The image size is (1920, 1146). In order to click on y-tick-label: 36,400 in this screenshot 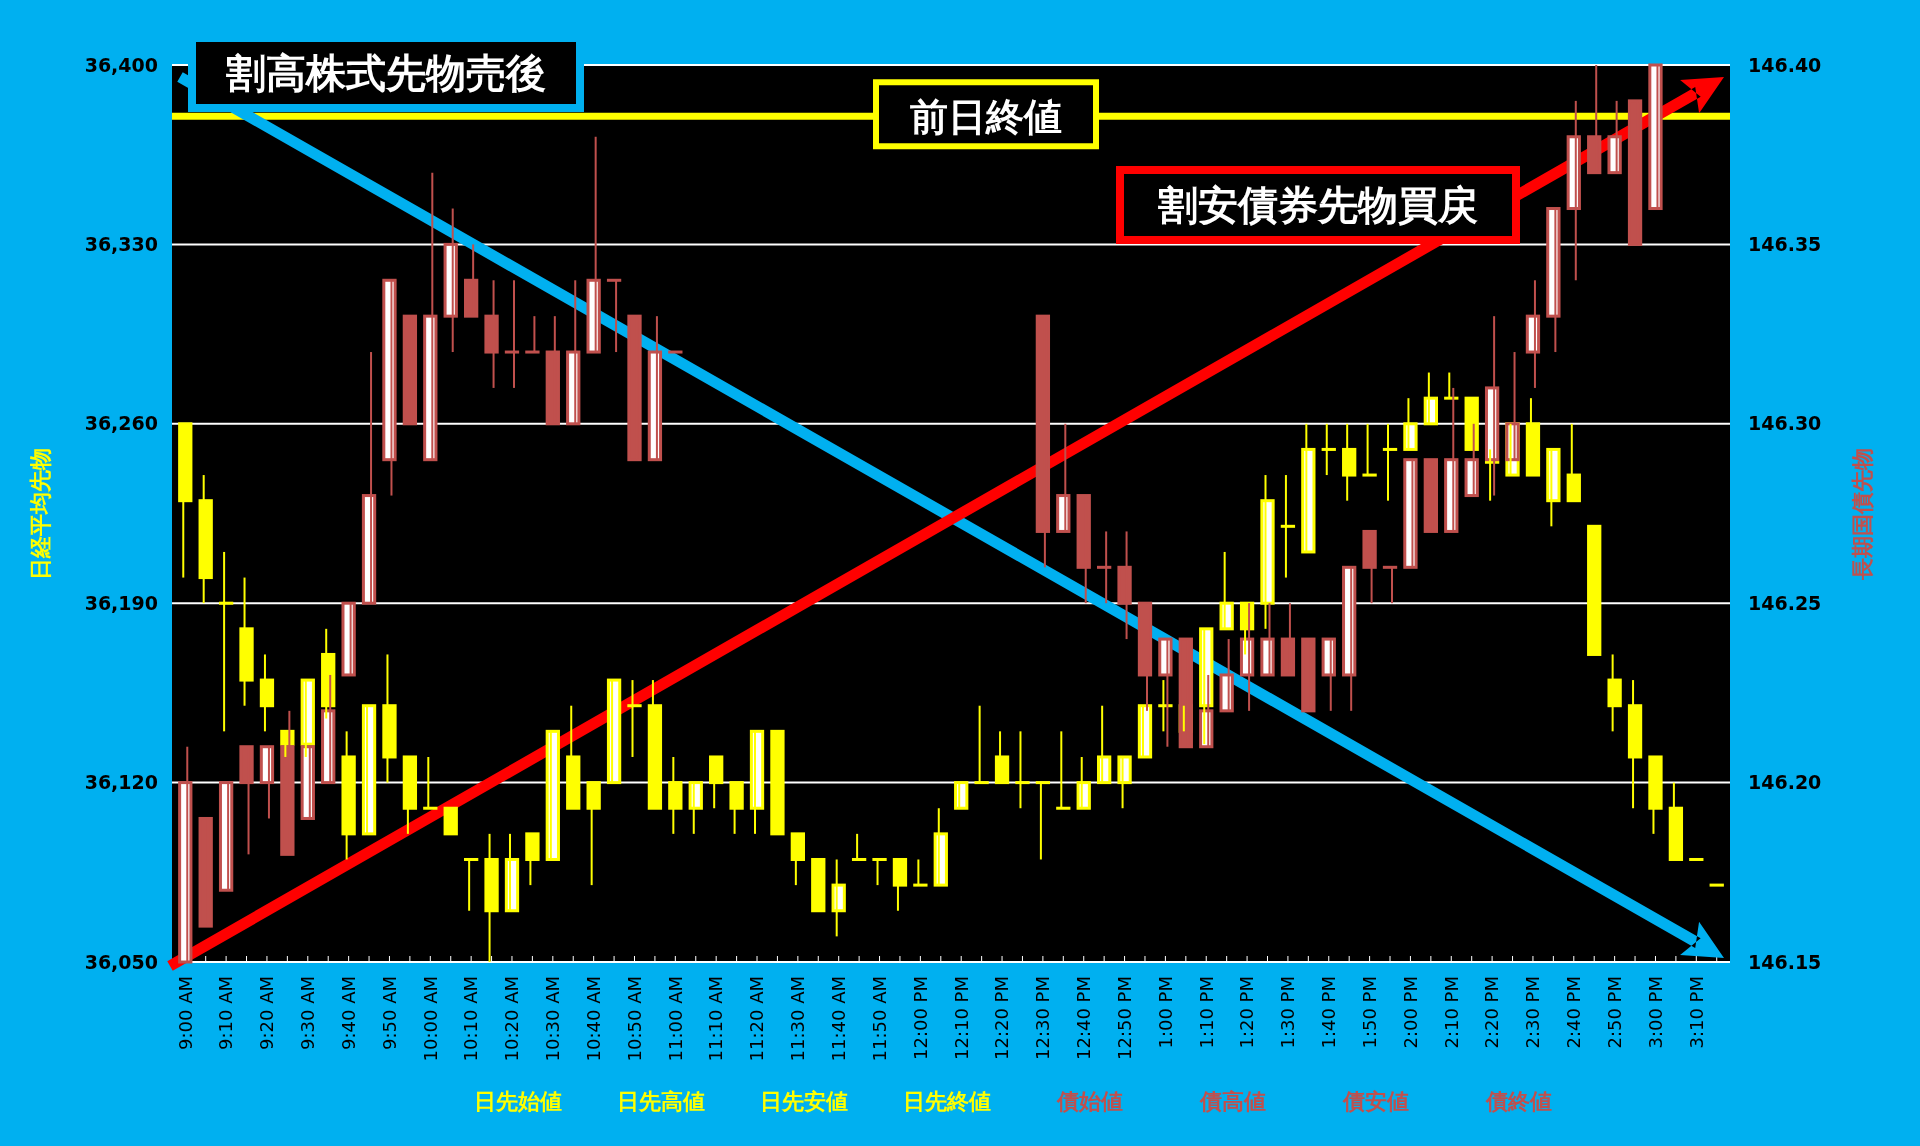, I will do `click(121, 64)`.